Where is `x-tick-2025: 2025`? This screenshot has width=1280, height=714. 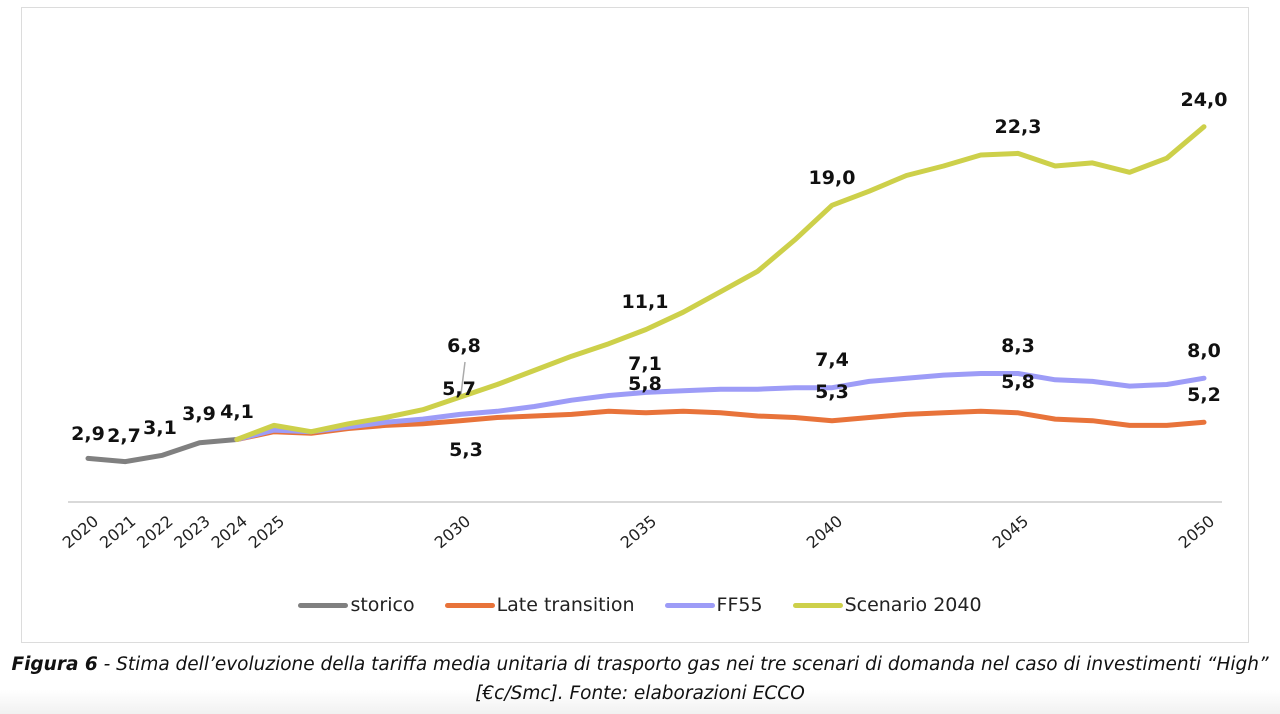 x-tick-2025: 2025 is located at coordinates (266, 531).